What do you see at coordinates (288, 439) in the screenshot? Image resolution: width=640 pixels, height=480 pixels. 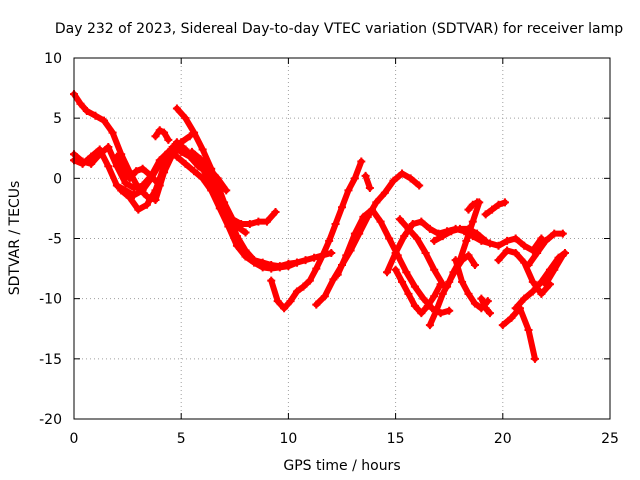 I see `x-tick-label: 10` at bounding box center [288, 439].